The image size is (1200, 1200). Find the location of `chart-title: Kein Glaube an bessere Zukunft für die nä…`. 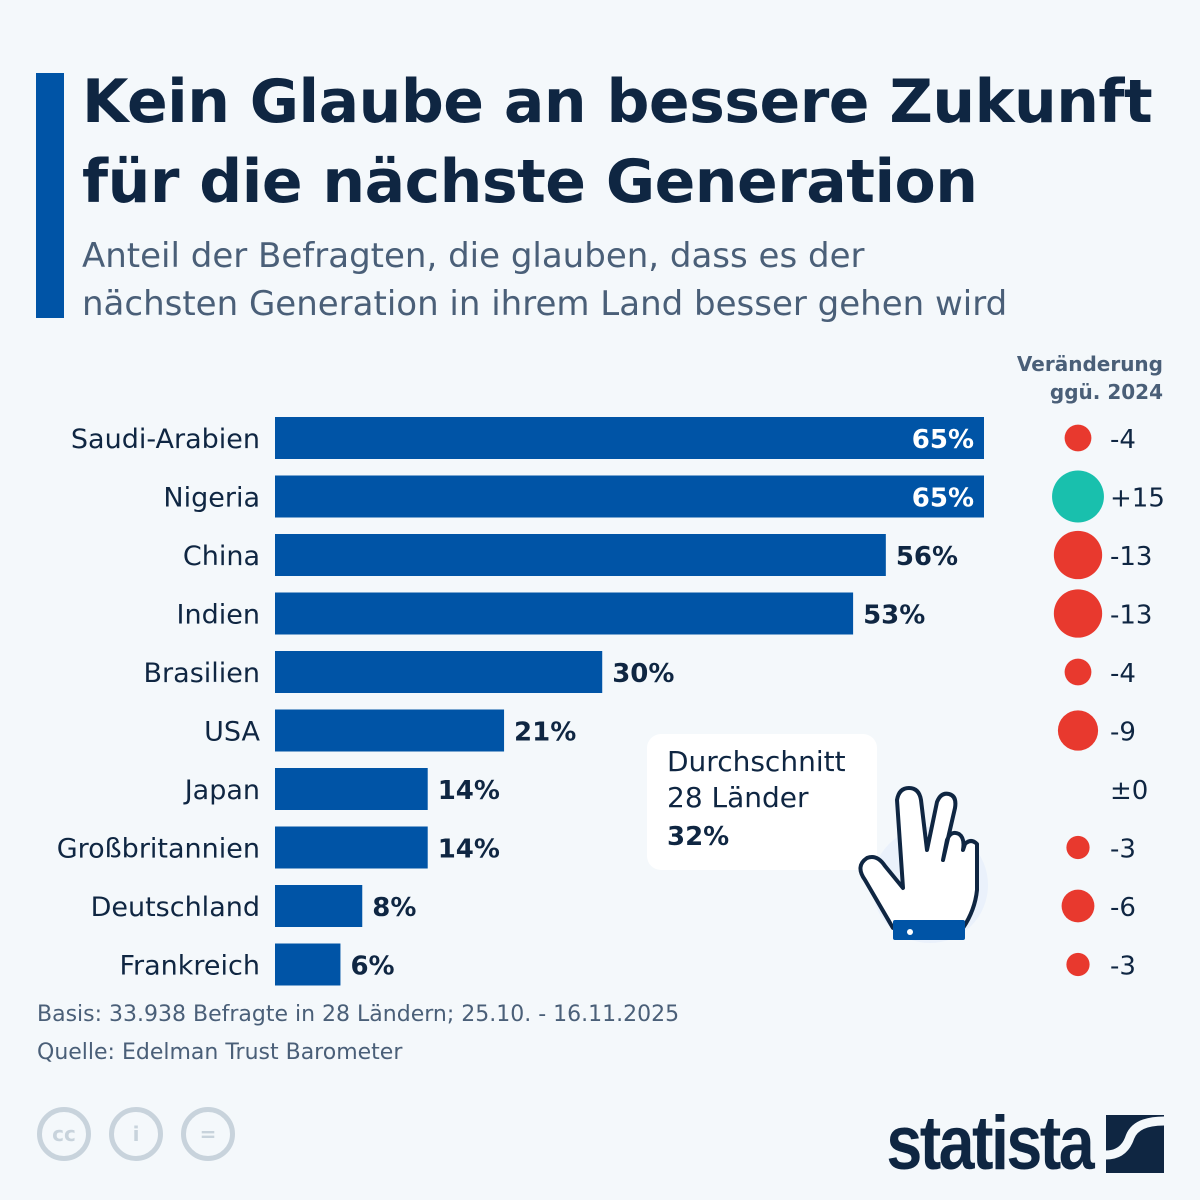

chart-title: Kein Glaube an bessere Zukunft für die nä… is located at coordinates (617, 142).